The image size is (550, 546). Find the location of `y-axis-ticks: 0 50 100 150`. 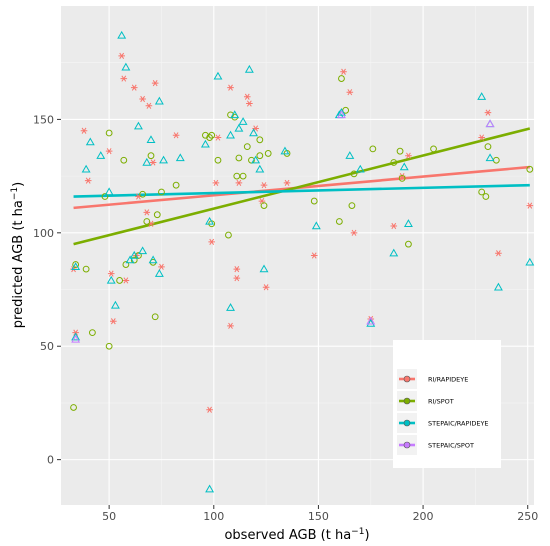

y-axis-ticks: 0 50 100 150 is located at coordinates (47, 290).